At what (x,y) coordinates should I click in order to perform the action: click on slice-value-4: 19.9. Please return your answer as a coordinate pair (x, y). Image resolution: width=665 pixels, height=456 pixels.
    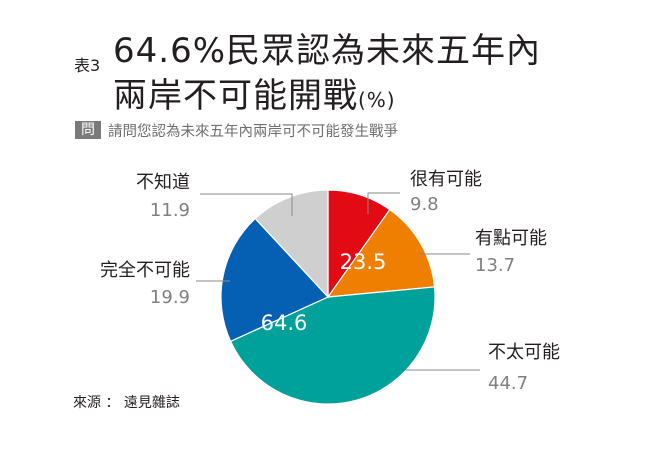
    Looking at the image, I should click on (170, 297).